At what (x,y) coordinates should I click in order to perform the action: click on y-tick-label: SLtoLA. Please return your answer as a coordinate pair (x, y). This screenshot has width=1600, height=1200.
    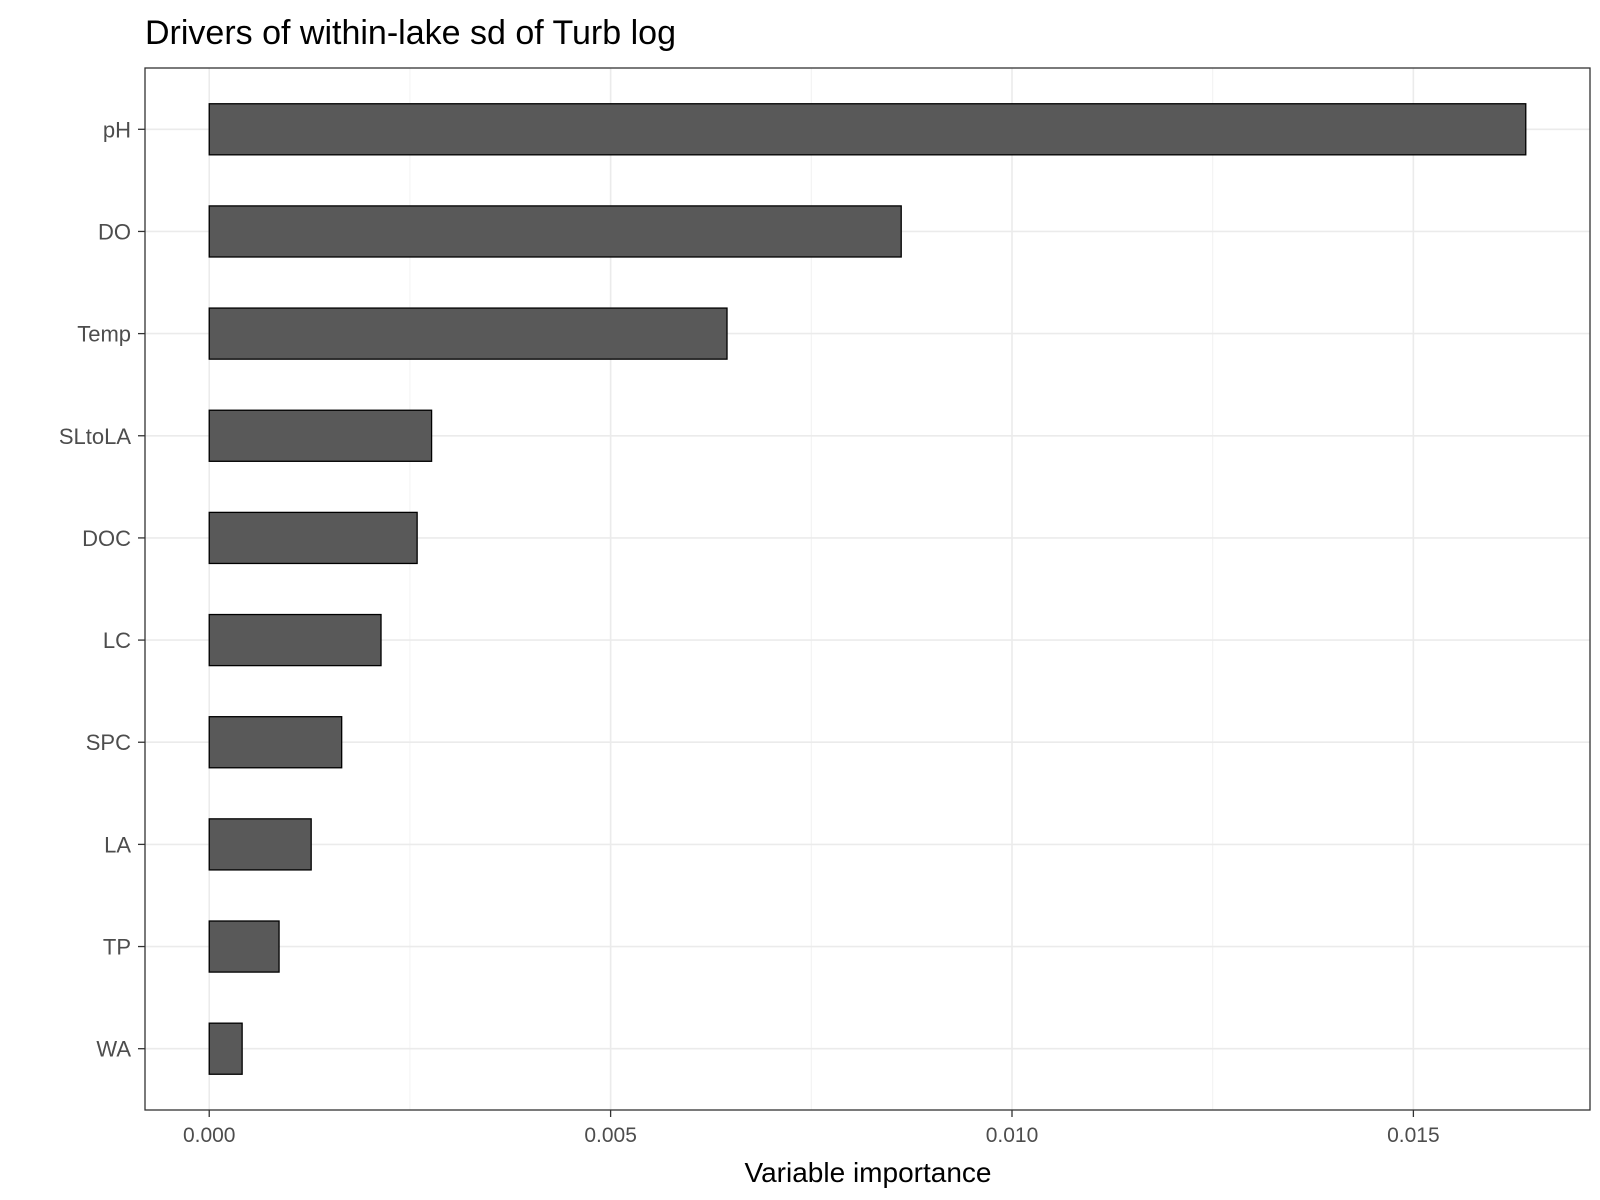
    Looking at the image, I should click on (95, 436).